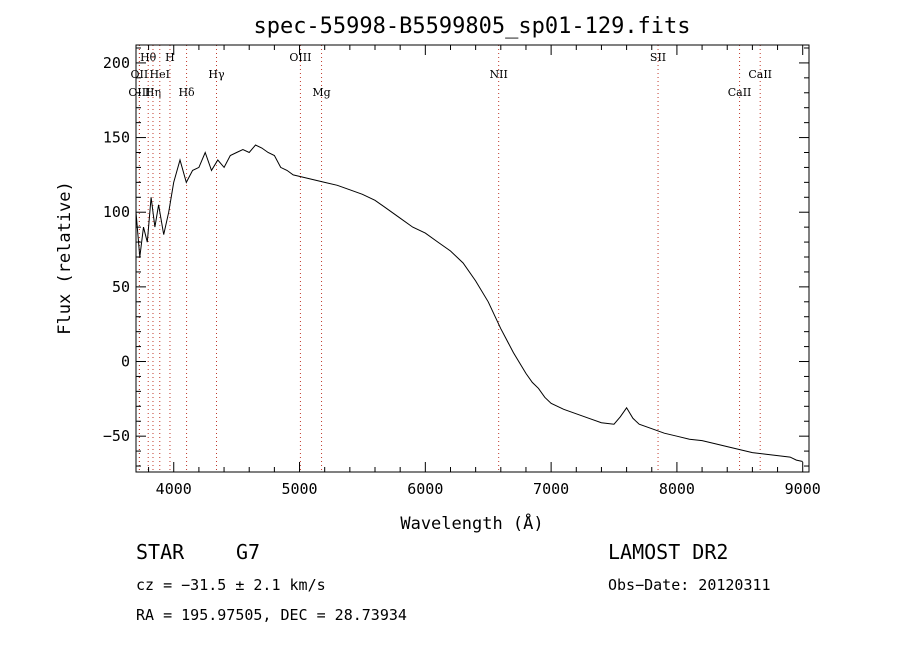 Image resolution: width=900 pixels, height=650 pixels. Describe the element at coordinates (551, 489) in the screenshot. I see `x-tick-label: 7000` at that location.